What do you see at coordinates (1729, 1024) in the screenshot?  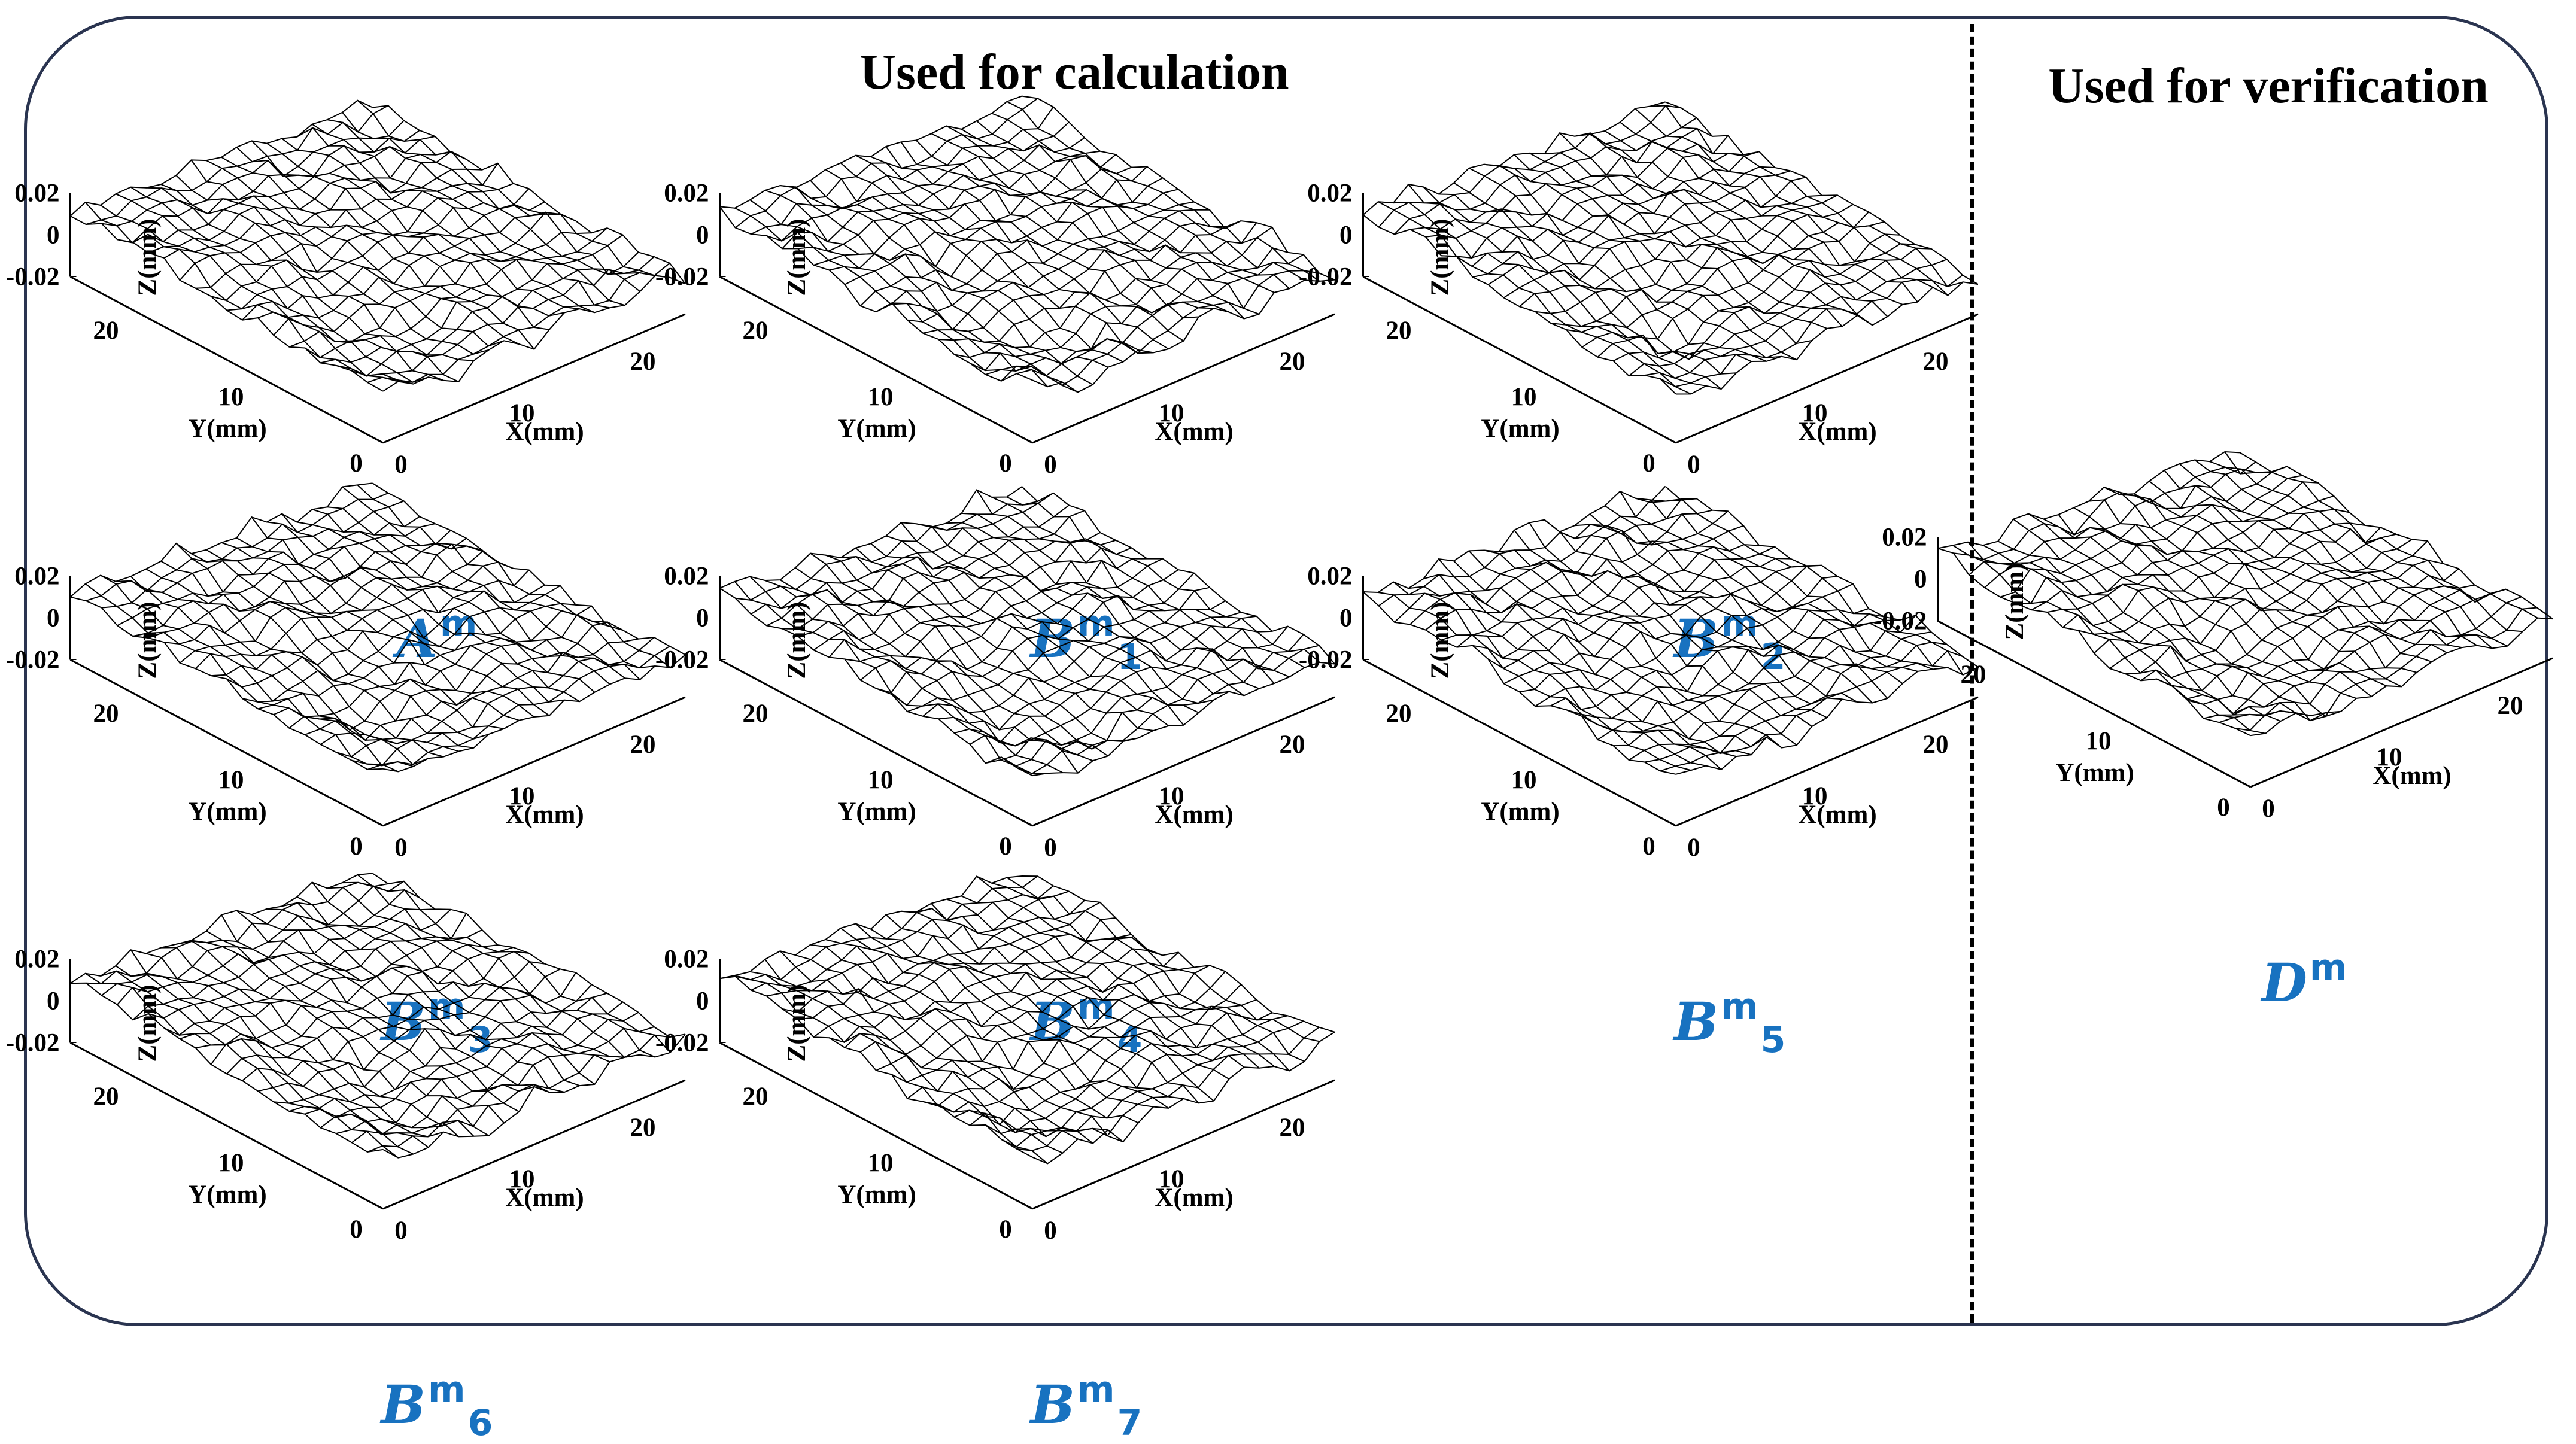 I see `plot-name-label: Bm5` at bounding box center [1729, 1024].